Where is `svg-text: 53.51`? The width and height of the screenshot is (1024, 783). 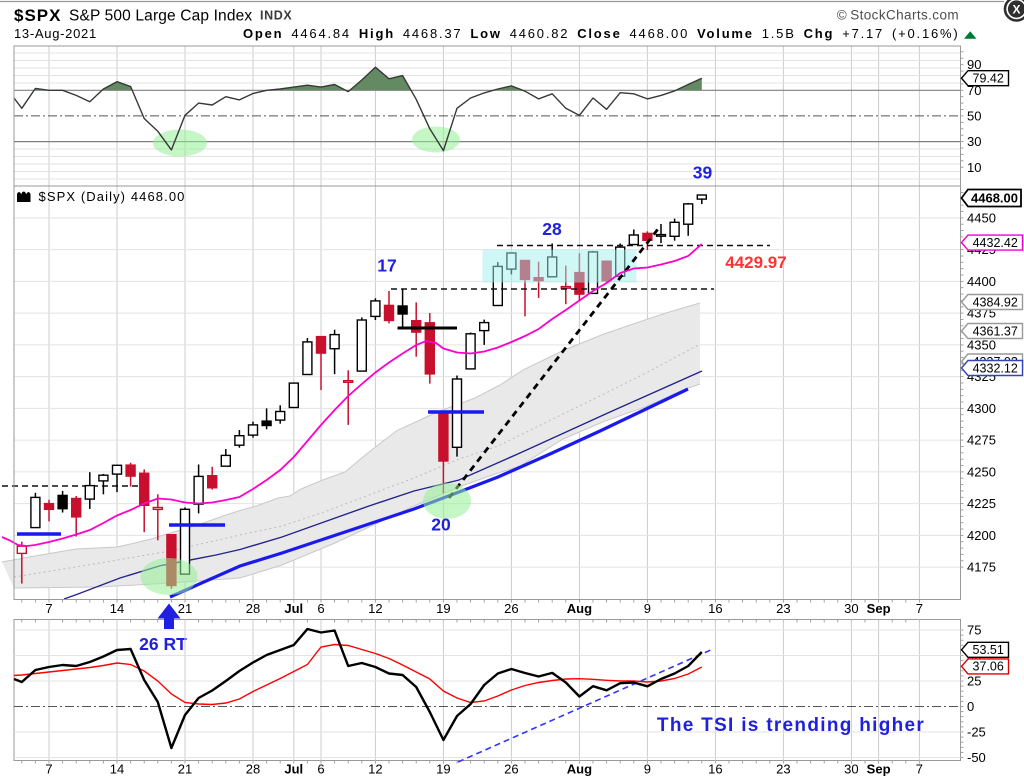
svg-text: 53.51 is located at coordinates (988, 650).